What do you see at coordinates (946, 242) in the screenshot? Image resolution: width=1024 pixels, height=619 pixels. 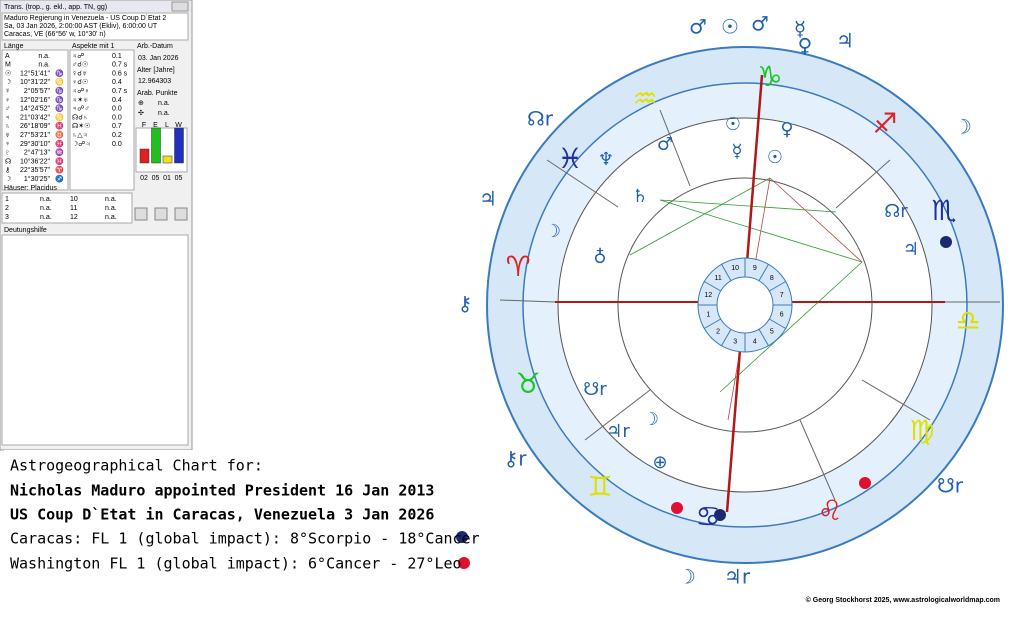 I see `impact-dot` at bounding box center [946, 242].